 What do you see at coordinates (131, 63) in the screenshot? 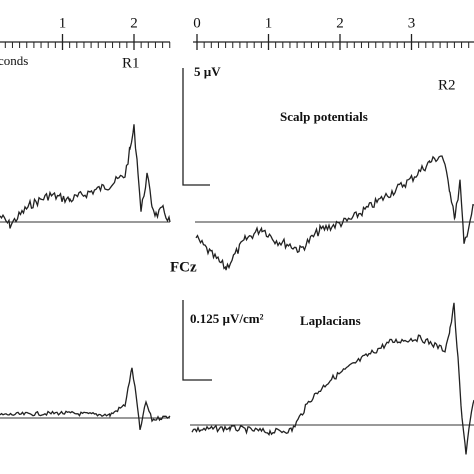
I see `marker-label: R1` at bounding box center [131, 63].